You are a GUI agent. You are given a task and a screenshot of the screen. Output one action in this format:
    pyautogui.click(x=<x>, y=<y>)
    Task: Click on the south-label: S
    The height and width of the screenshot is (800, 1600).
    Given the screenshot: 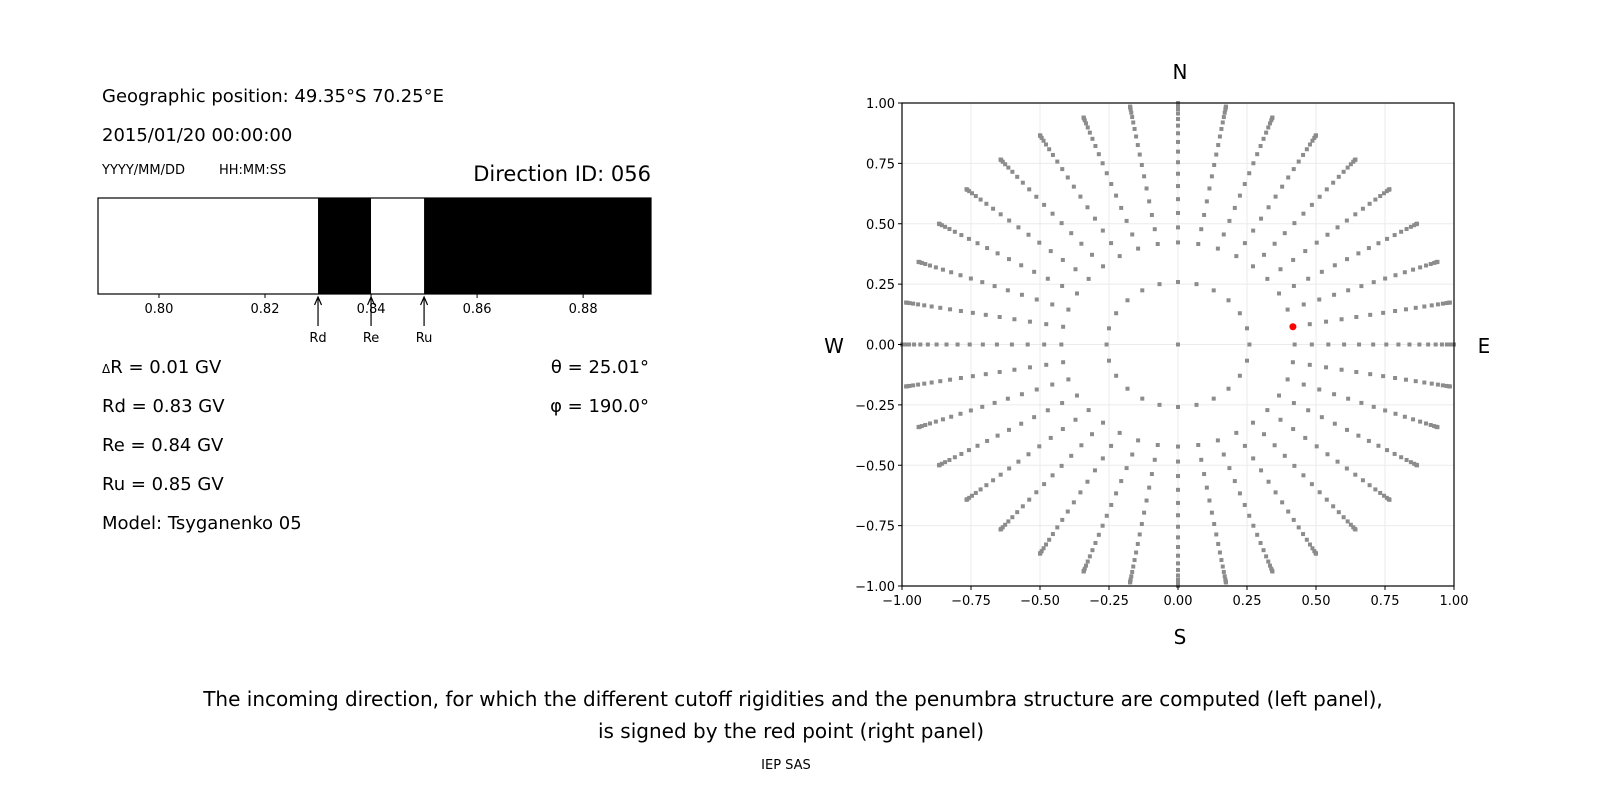 What is the action you would take?
    pyautogui.click(x=1180, y=637)
    